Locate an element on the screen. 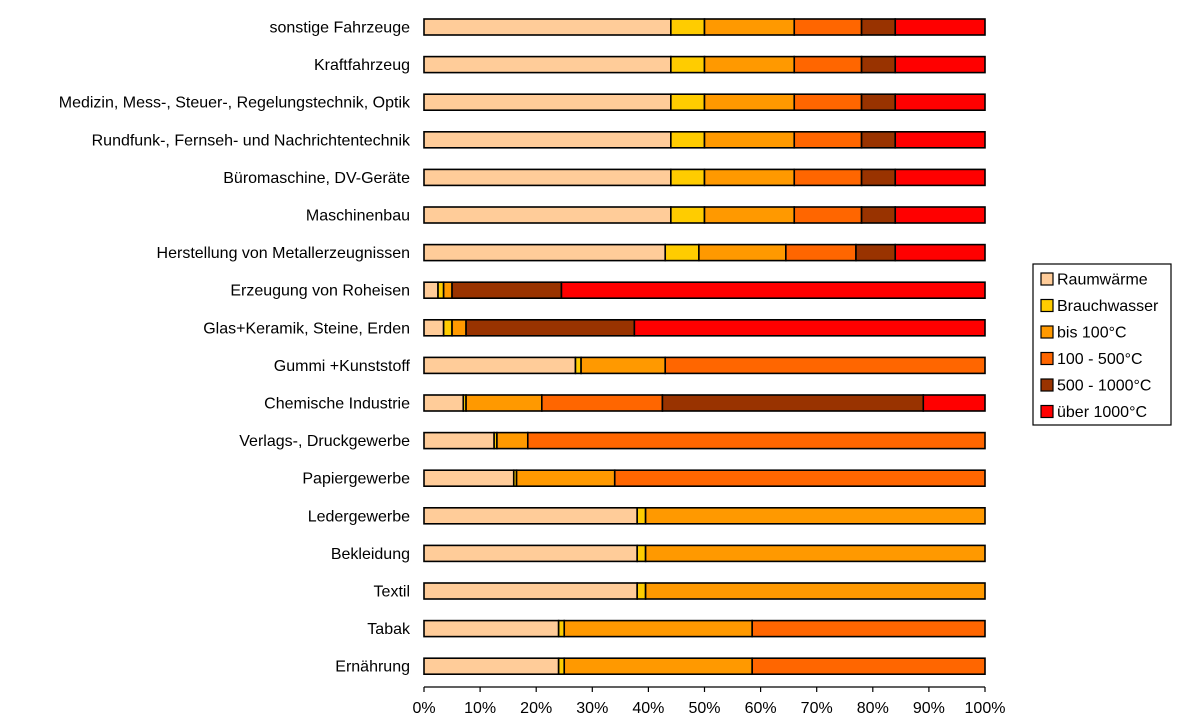 The height and width of the screenshot is (720, 1177). category-label: Herstellung von Metallerzeugnissen is located at coordinates (283, 253).